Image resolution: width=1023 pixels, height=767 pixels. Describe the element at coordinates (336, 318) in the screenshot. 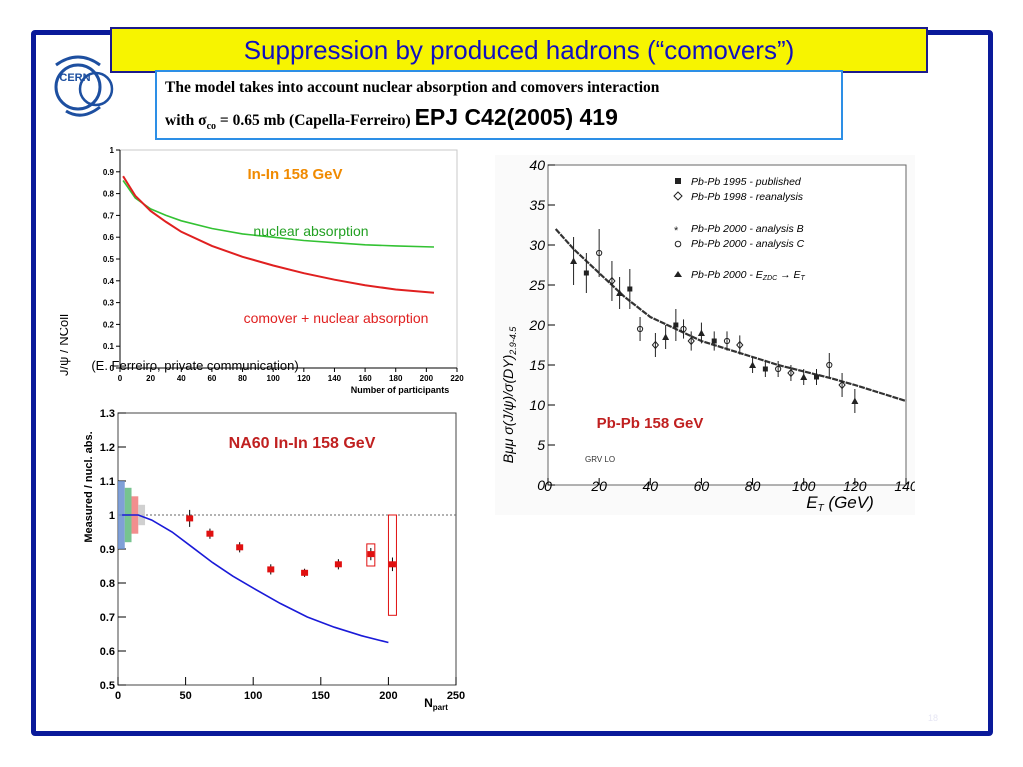

I see `chart1-label-comover: comover + nuclear absorption` at that location.